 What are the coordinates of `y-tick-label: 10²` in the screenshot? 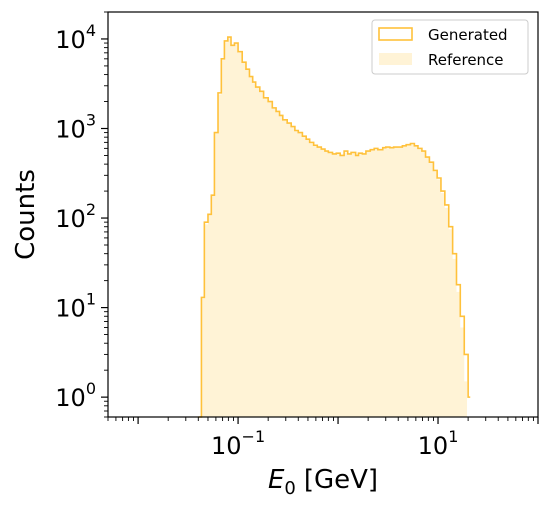 It's located at (75, 216).